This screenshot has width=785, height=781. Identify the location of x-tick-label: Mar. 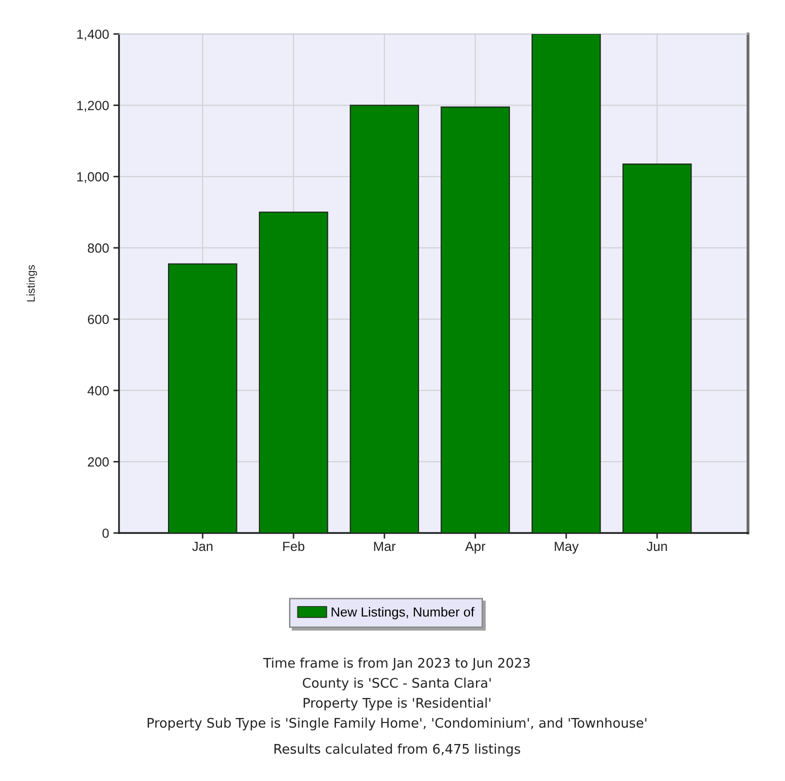
(385, 547).